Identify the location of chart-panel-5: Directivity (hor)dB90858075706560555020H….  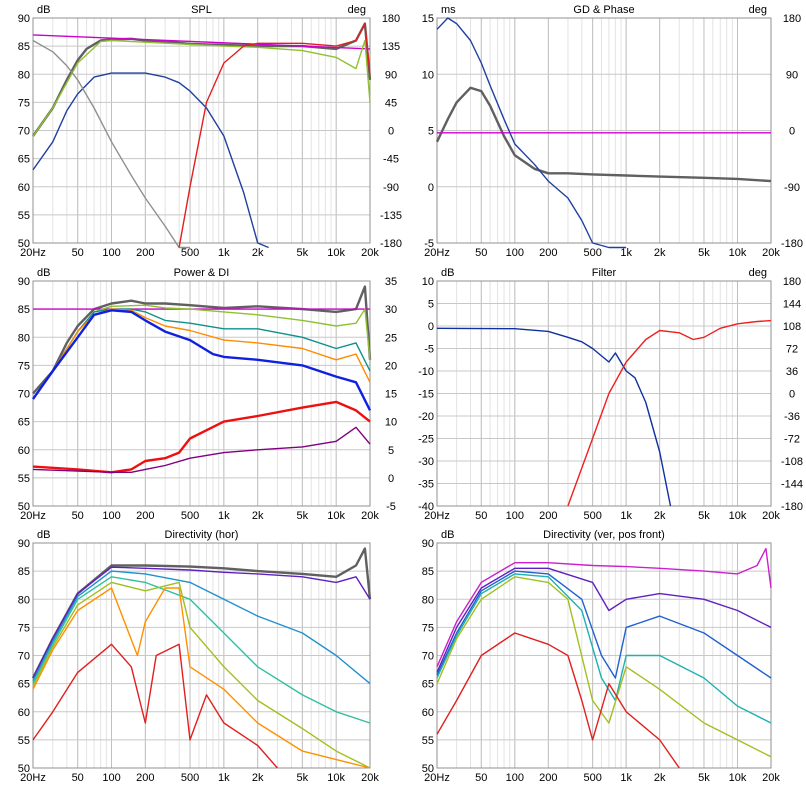
(199, 656).